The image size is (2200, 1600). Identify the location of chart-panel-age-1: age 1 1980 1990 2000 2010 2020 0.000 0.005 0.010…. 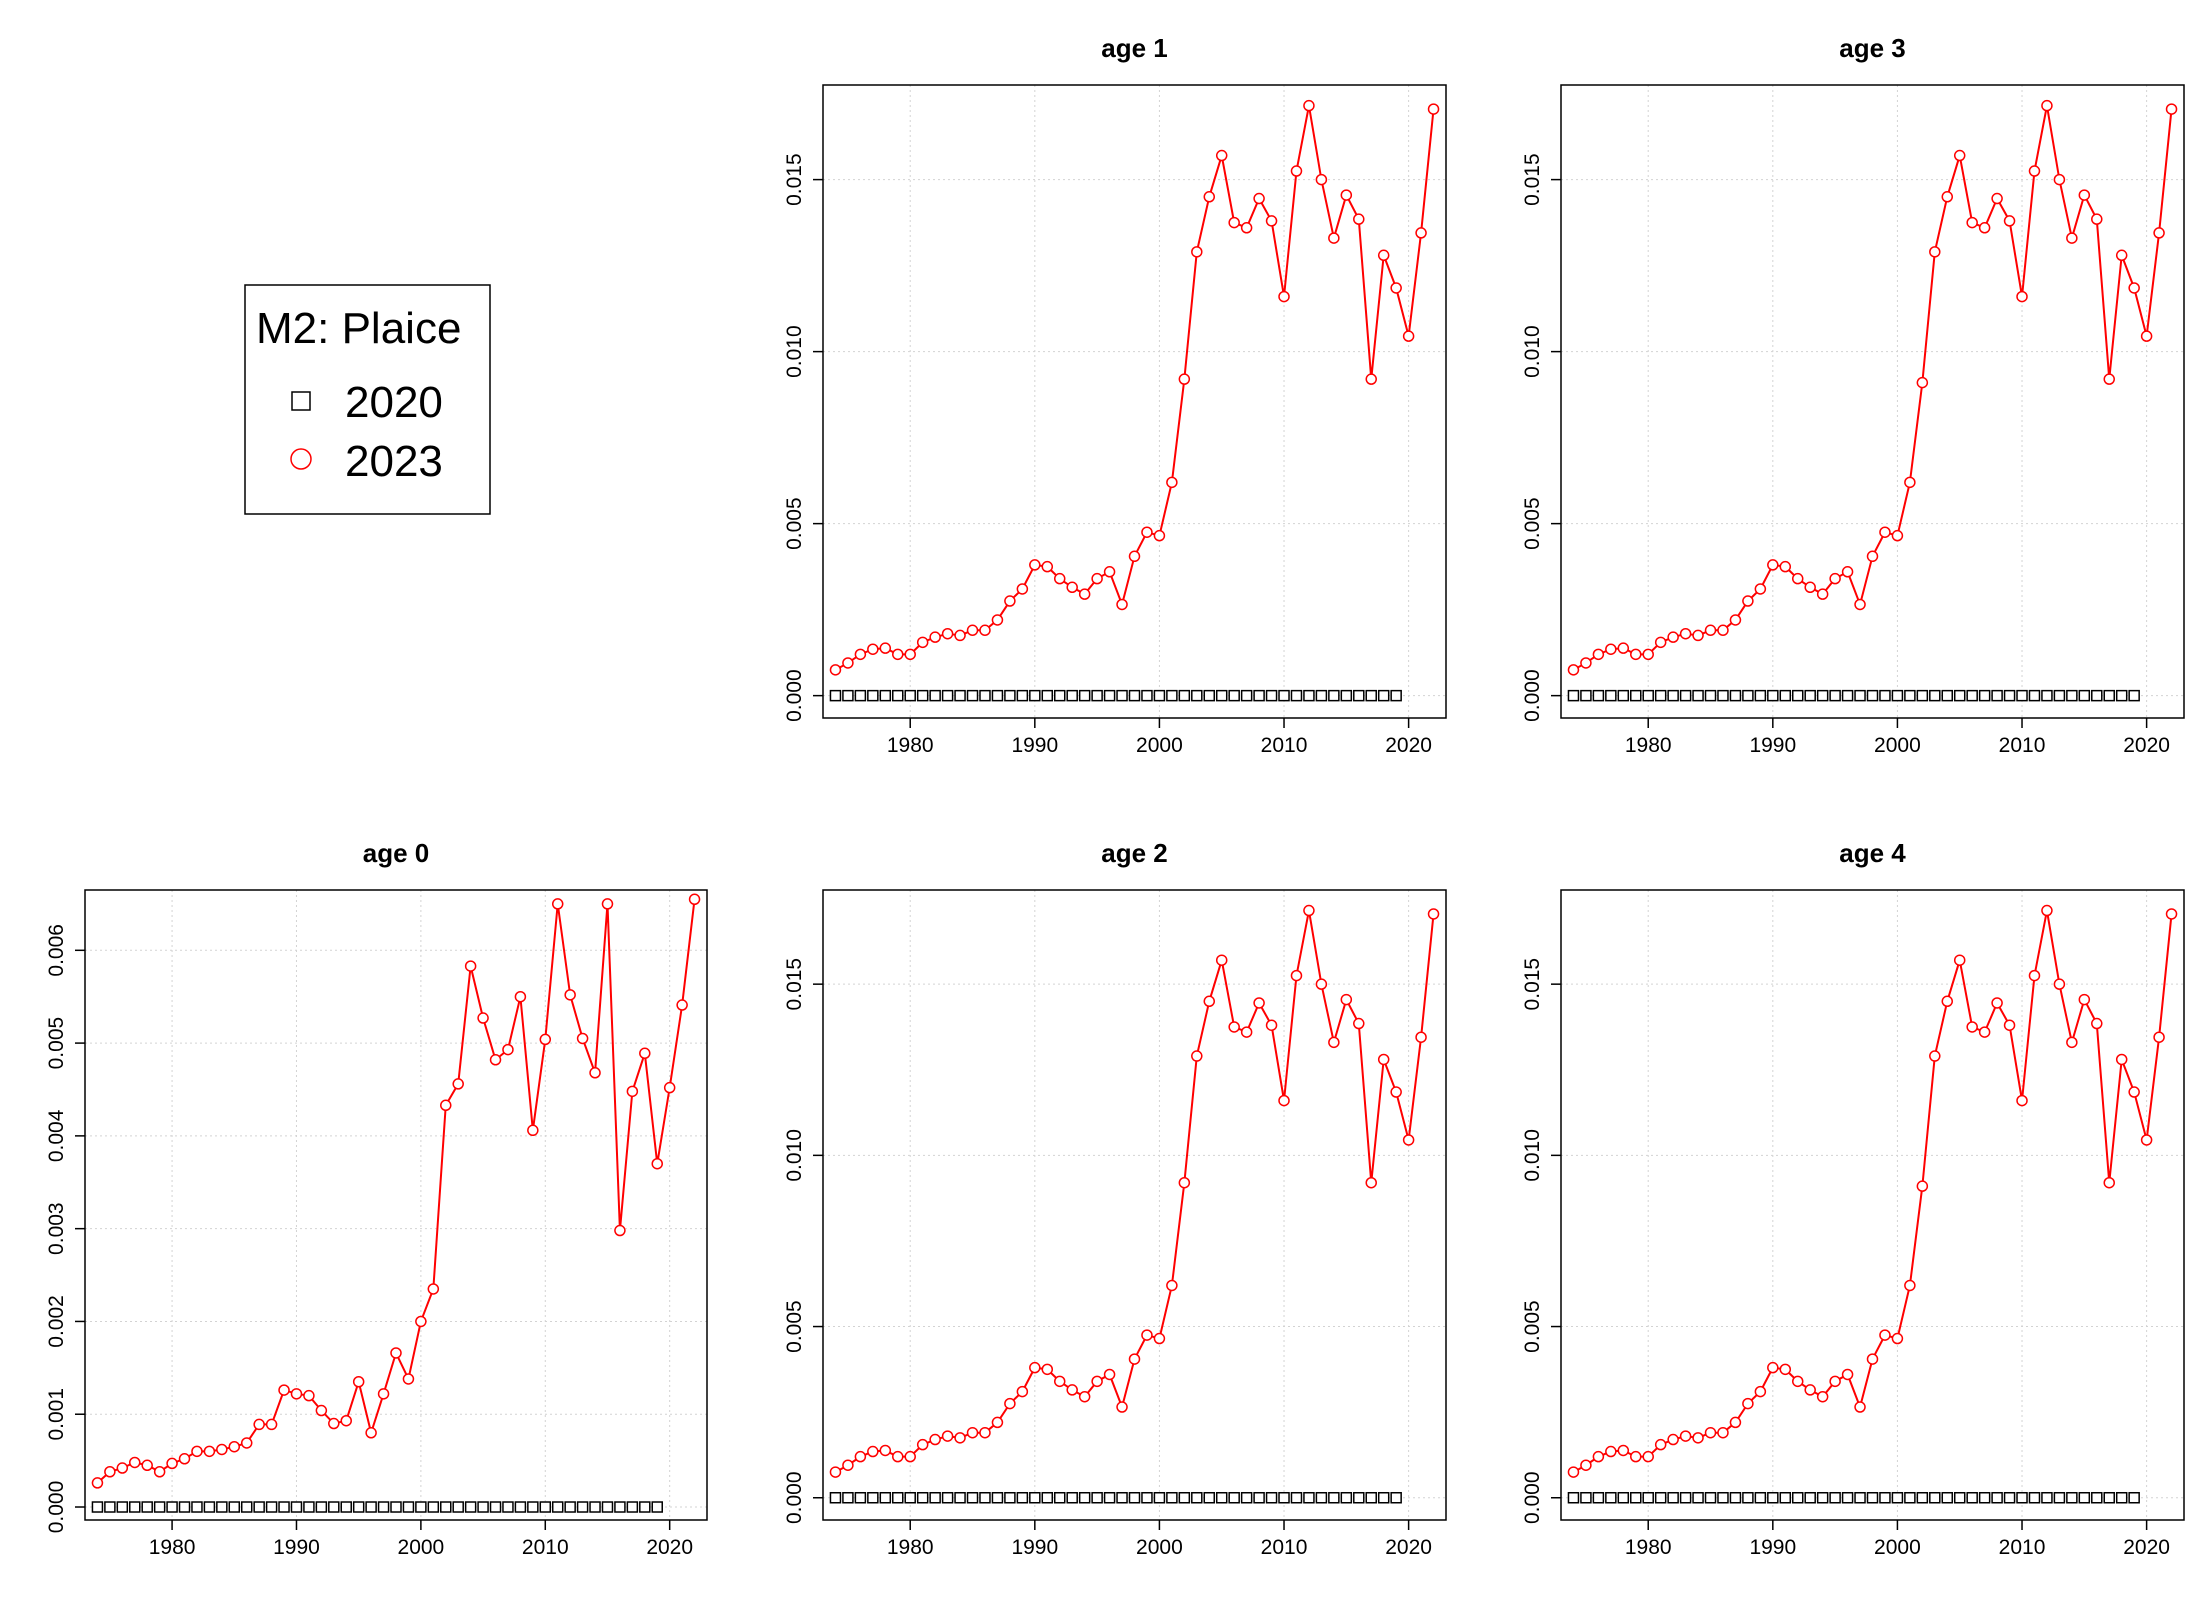
(1115, 395).